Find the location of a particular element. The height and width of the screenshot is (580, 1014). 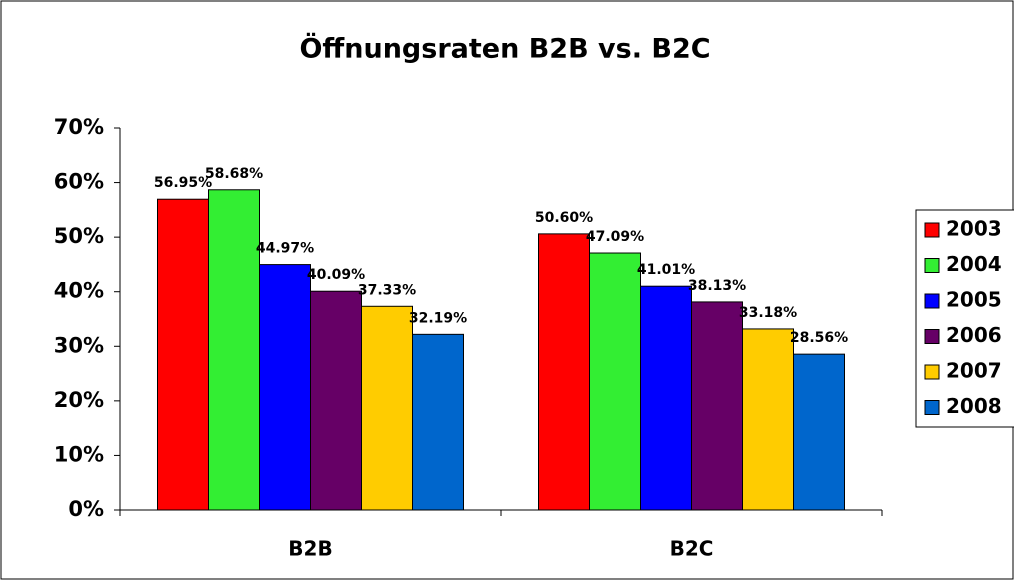

x-tick-label: B2C is located at coordinates (692, 549).